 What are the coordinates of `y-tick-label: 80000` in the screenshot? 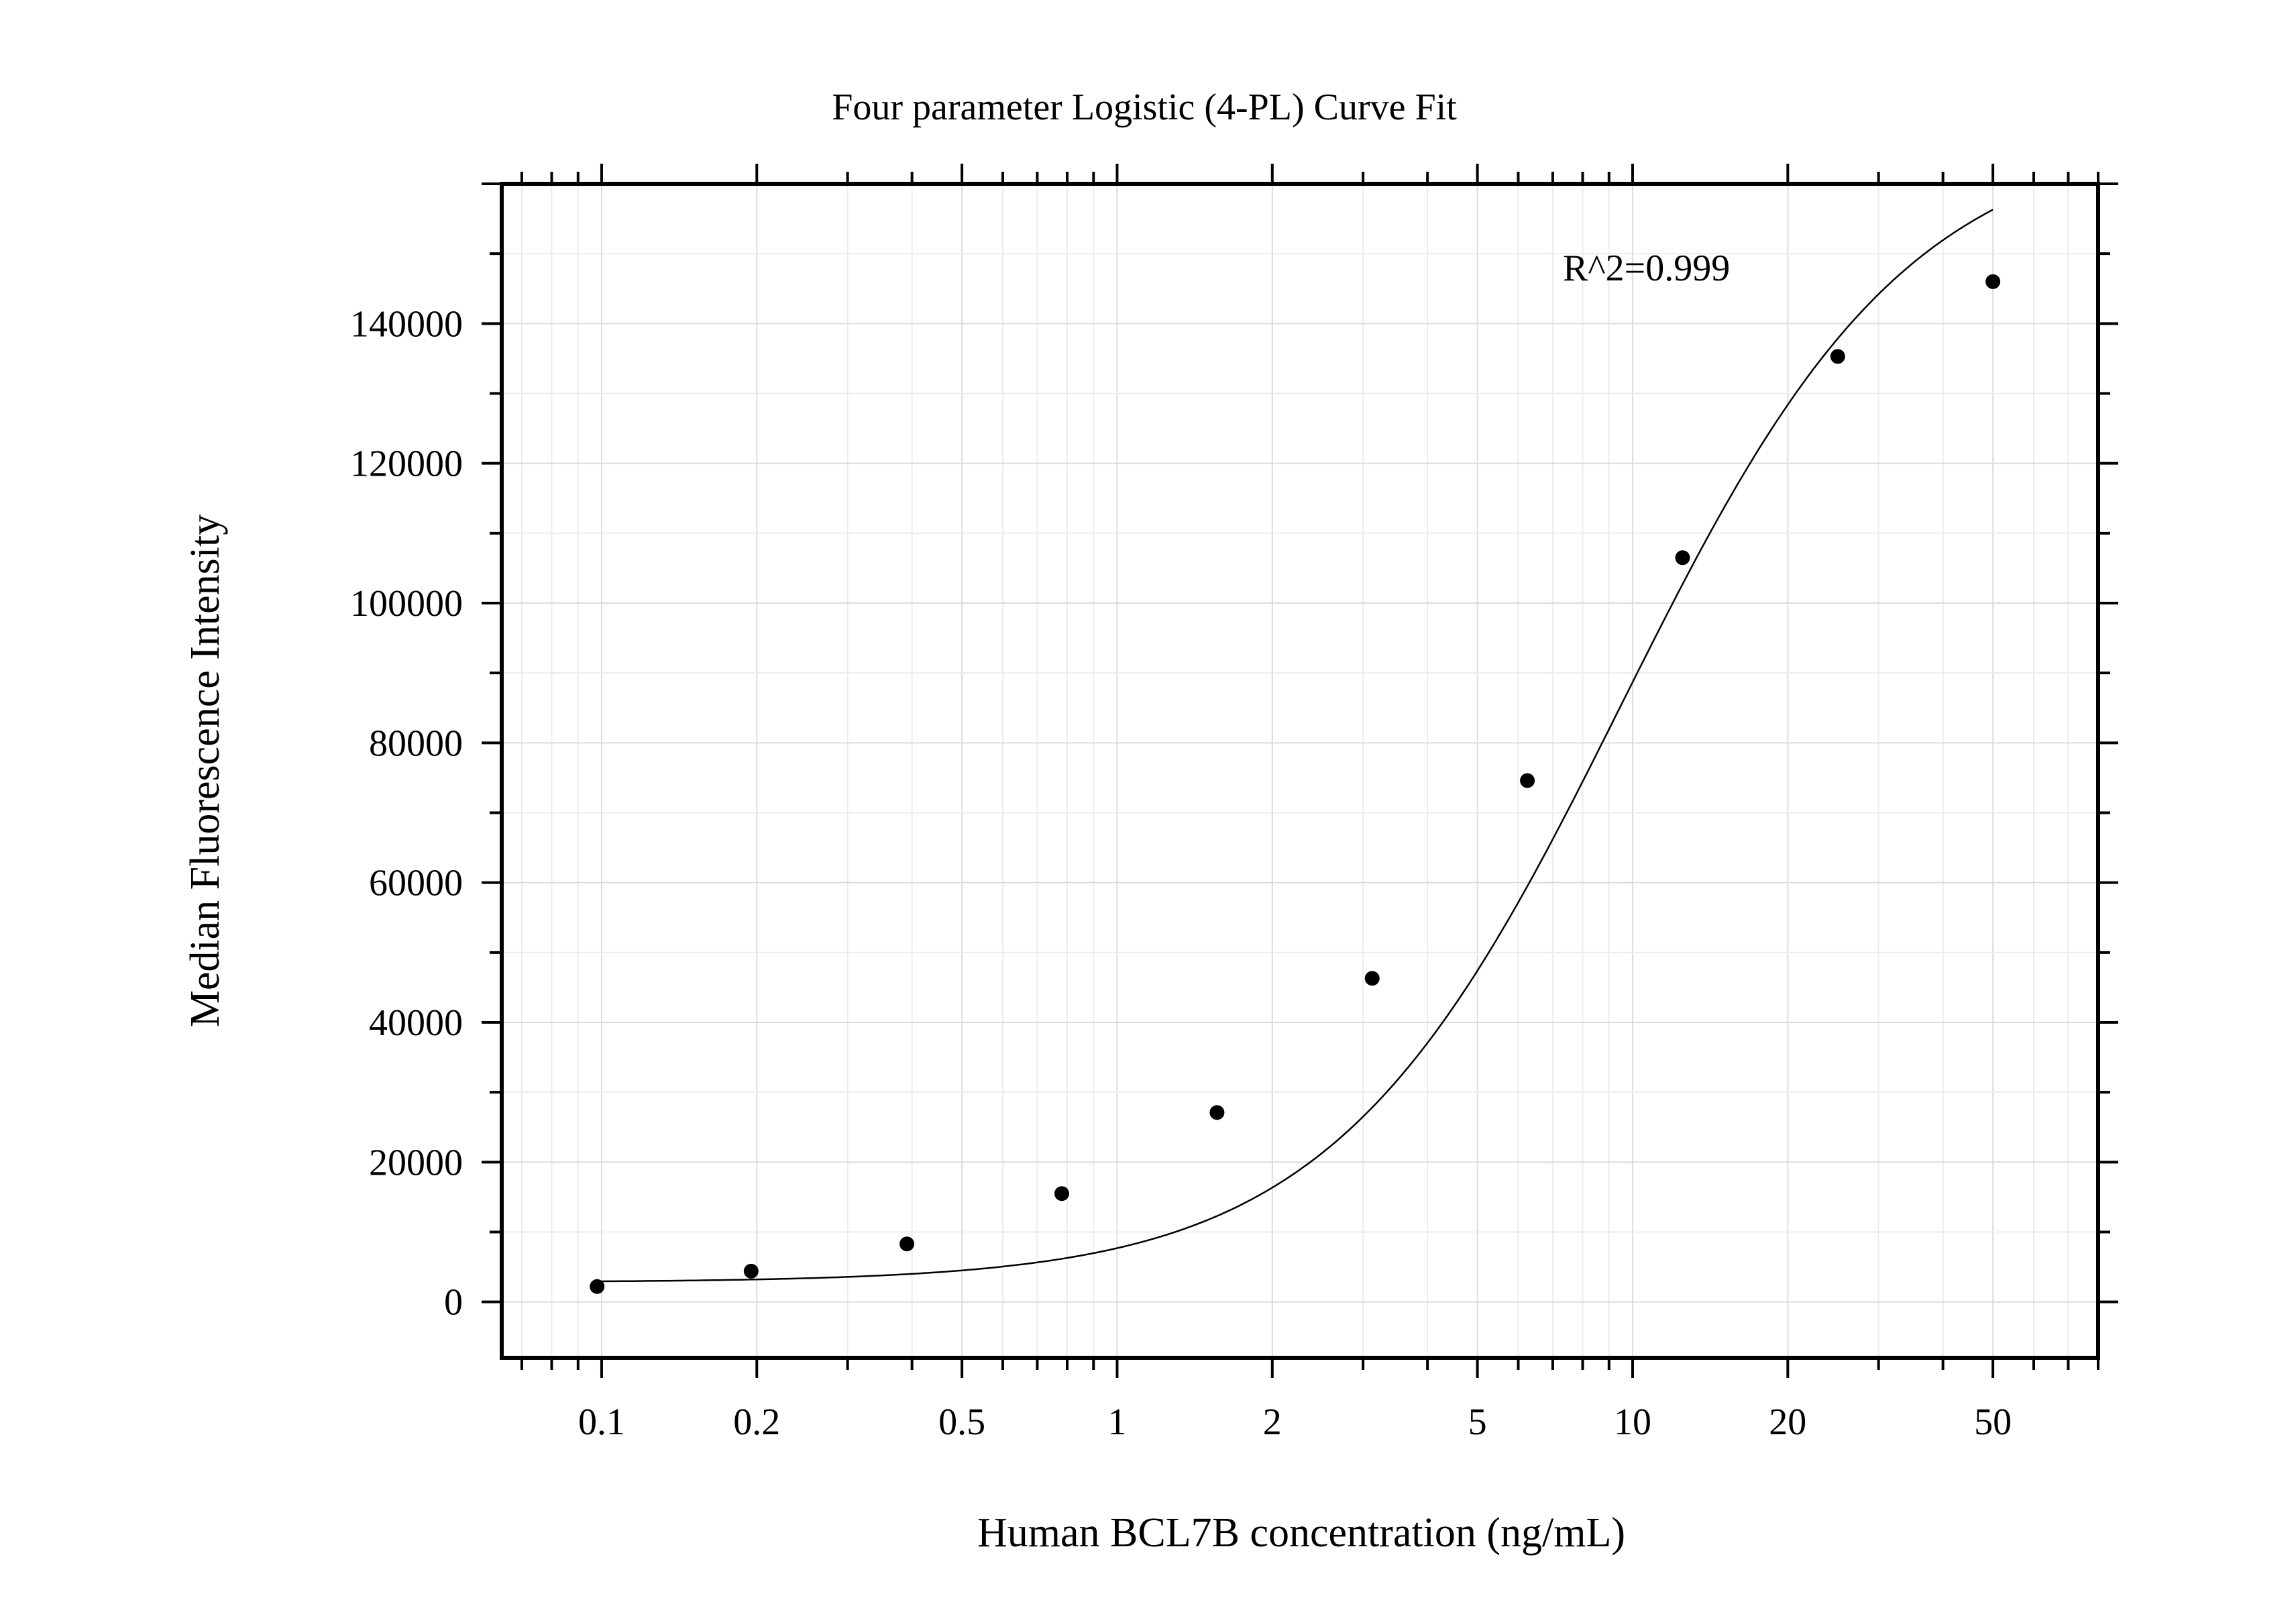 It's located at (416, 743).